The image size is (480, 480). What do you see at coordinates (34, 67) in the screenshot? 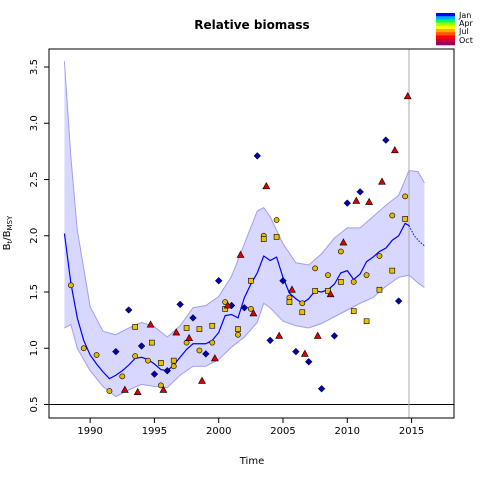
I see `y-tick-label: 3.5` at bounding box center [34, 67].